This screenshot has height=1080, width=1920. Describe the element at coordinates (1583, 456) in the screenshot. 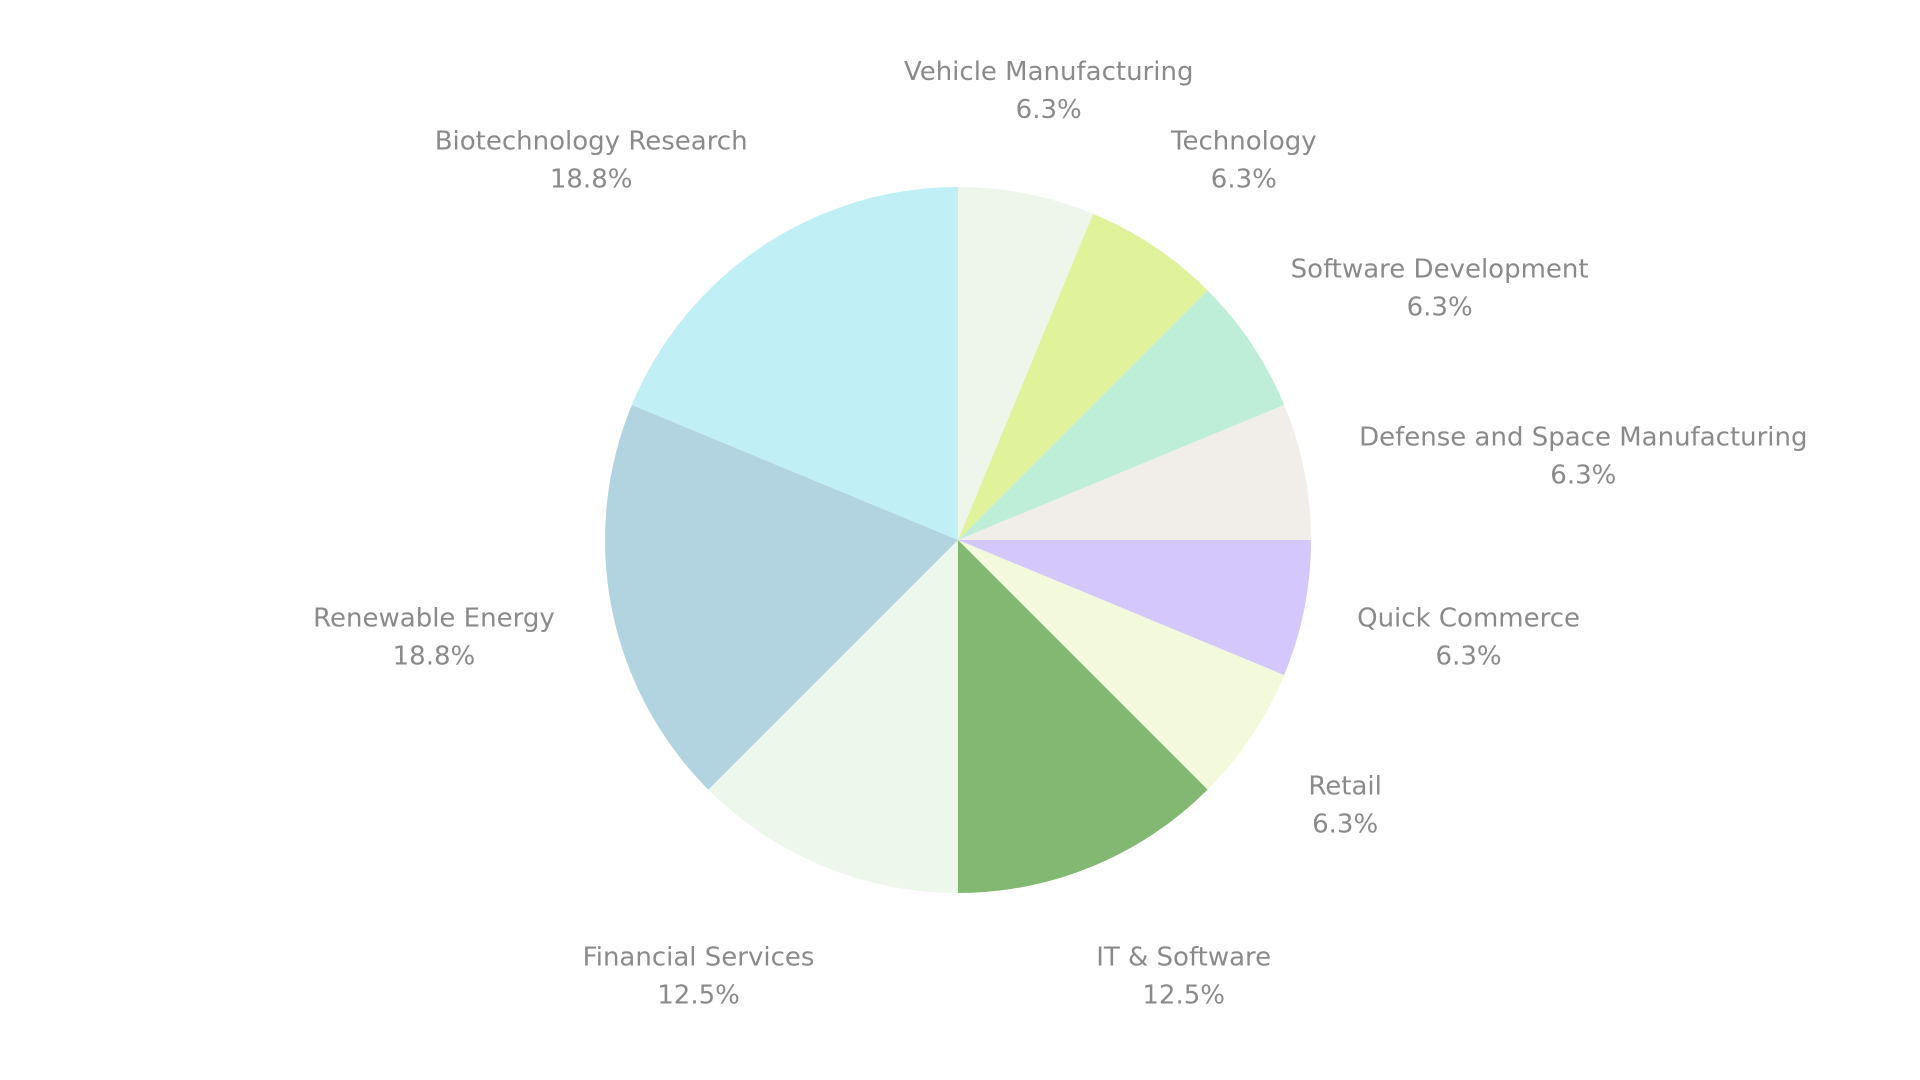

I see `pie-label-defense-and-space-manufacturing: Defense and Space Manufacturing 6.3%` at that location.